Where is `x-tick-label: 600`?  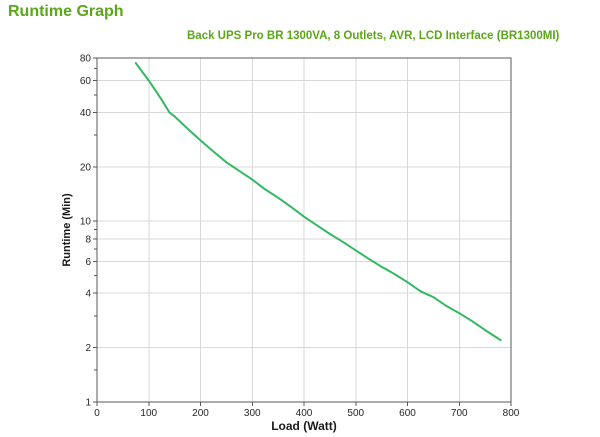
x-tick-label: 600 is located at coordinates (407, 413).